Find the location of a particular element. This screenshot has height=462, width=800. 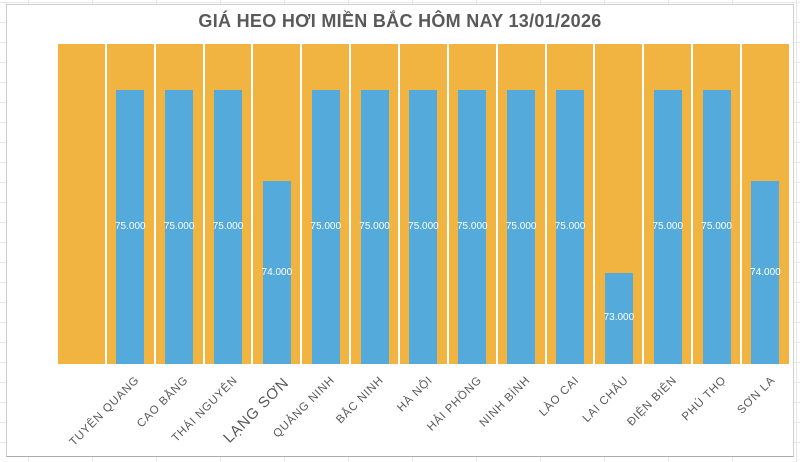

price-bar: 73.000 is located at coordinates (619, 318).